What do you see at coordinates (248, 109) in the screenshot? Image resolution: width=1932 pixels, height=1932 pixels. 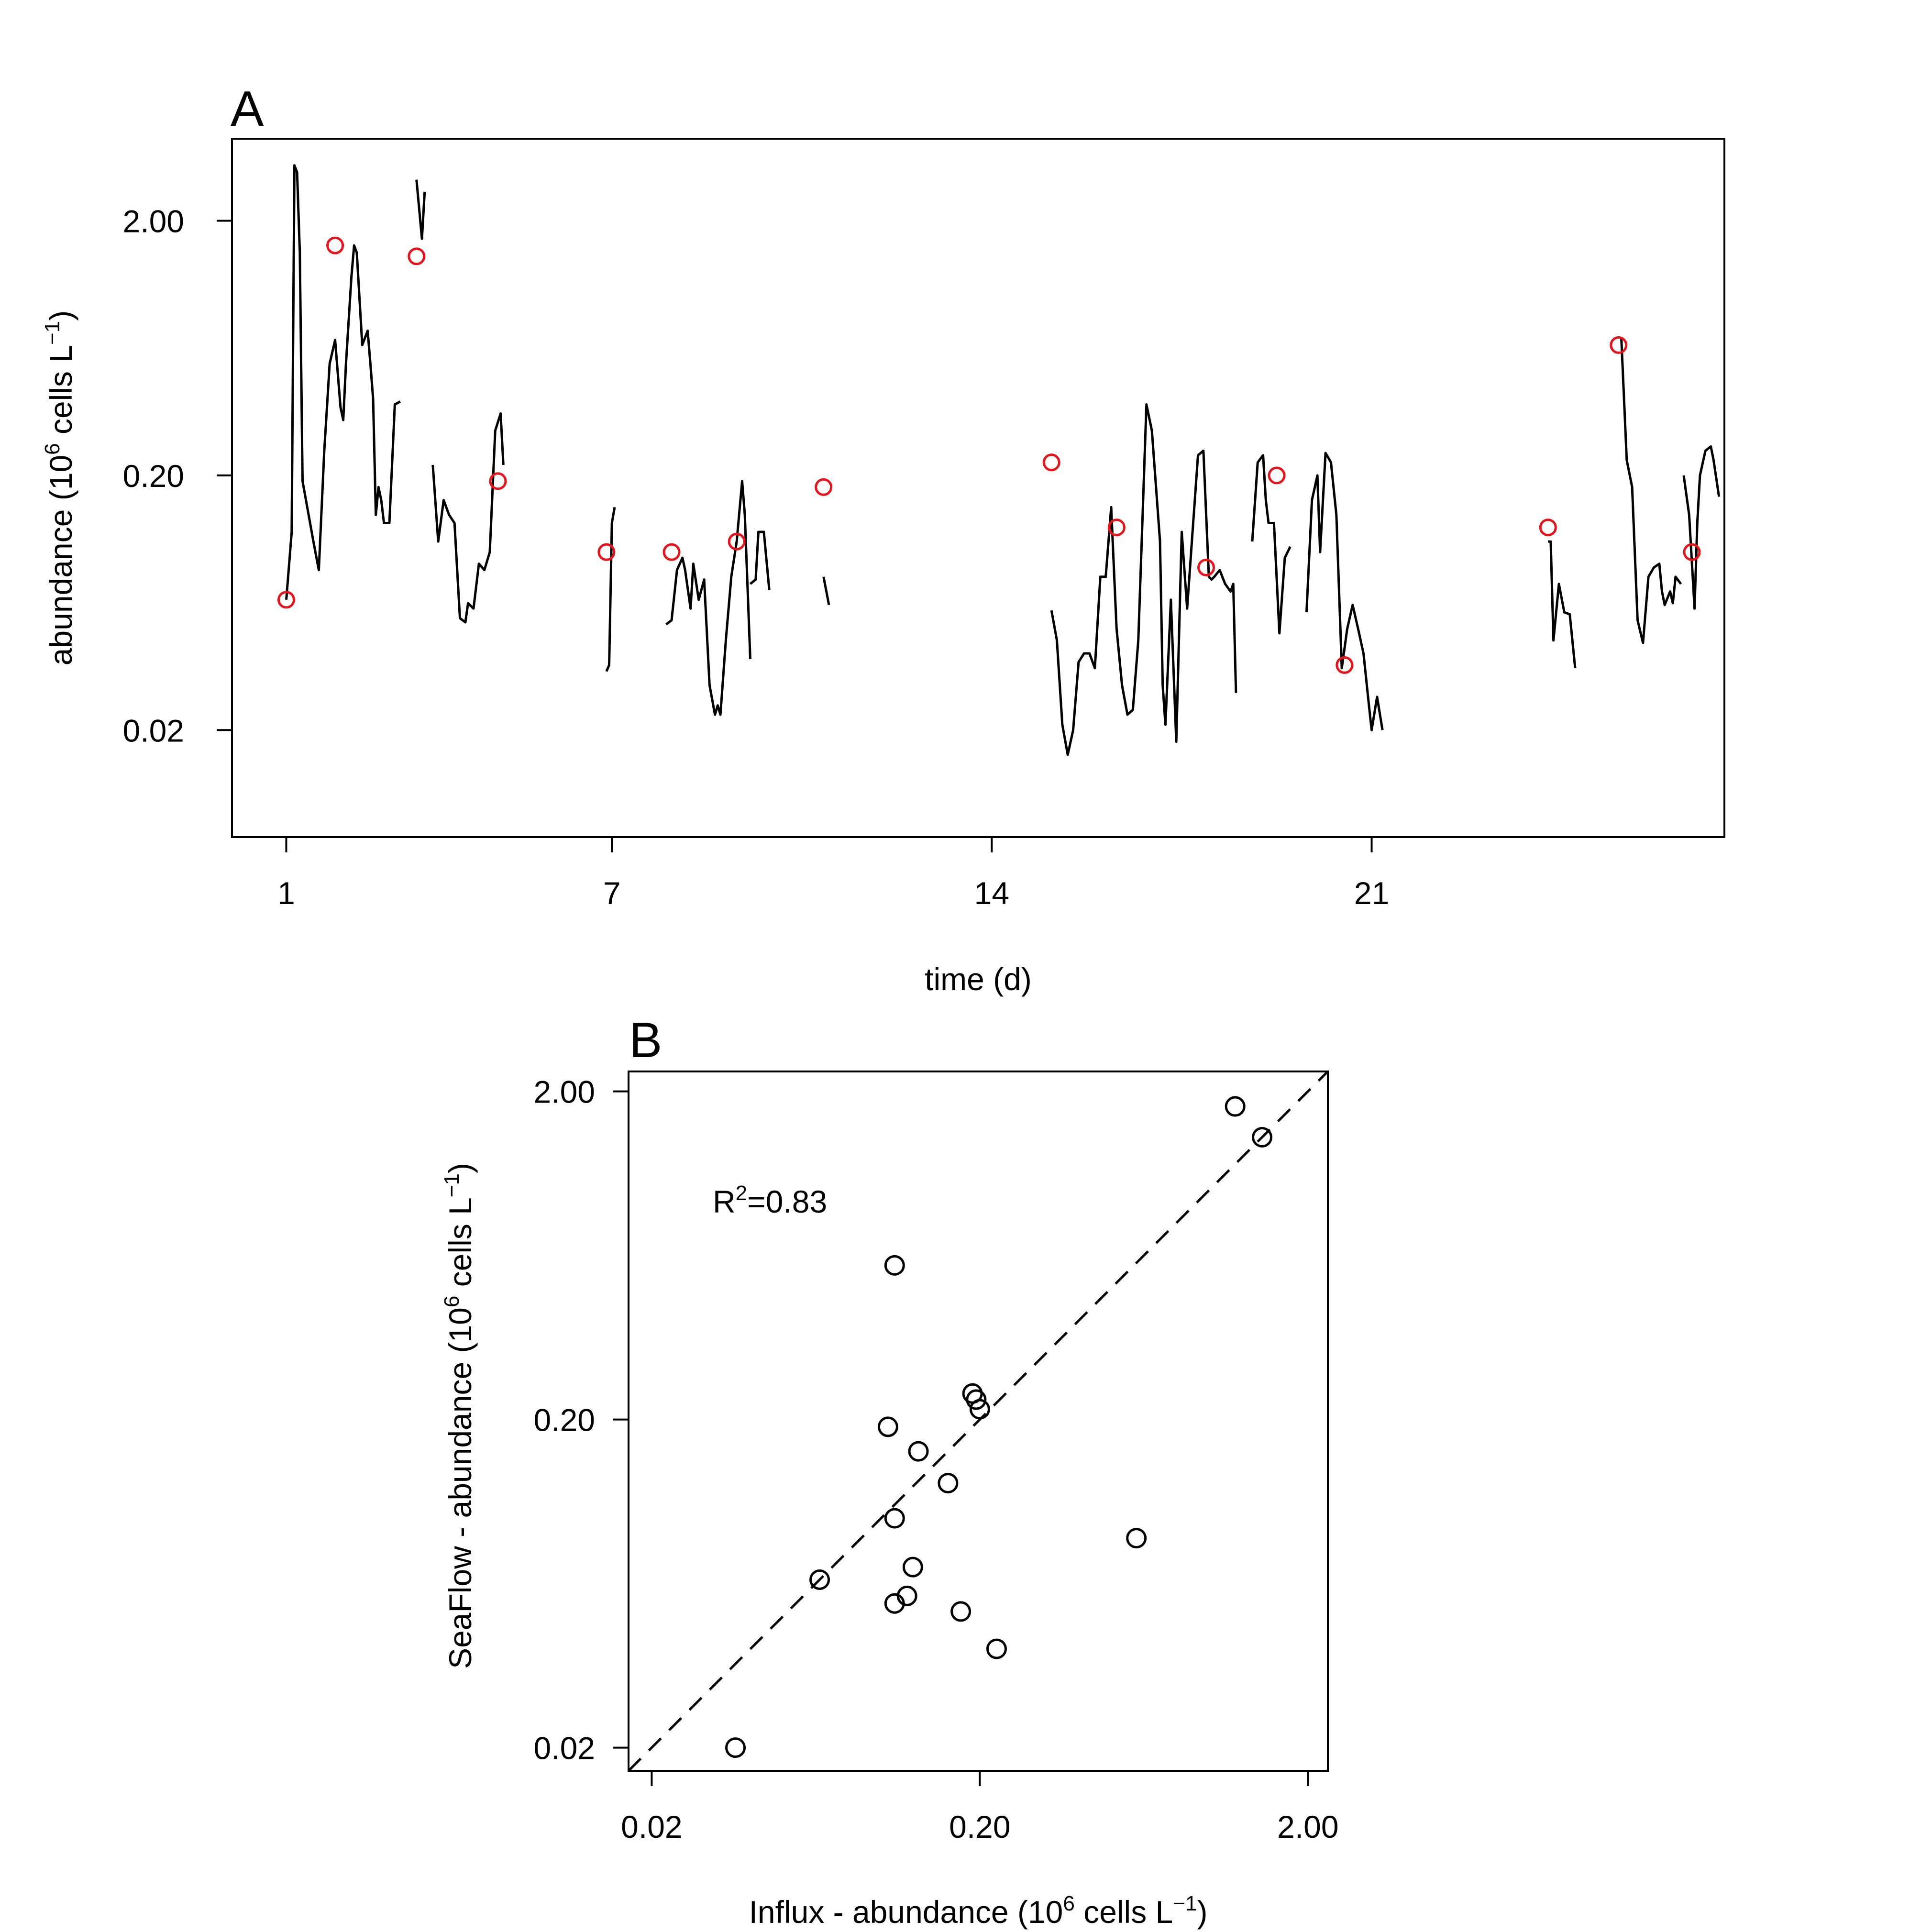 I see `panel-a-letter: A` at bounding box center [248, 109].